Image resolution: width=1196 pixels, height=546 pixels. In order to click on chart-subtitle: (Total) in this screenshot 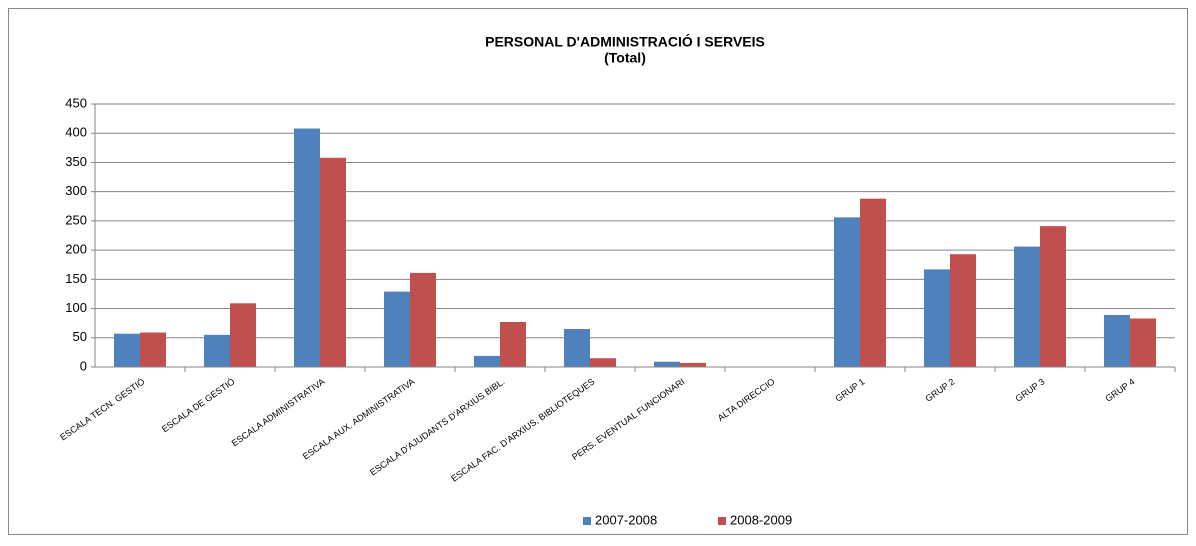, I will do `click(625, 58)`.